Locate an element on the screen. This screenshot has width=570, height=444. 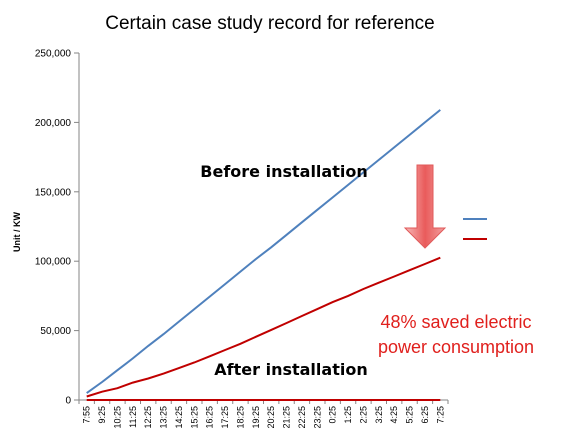
x-tick-label: 3:25 is located at coordinates (379, 415).